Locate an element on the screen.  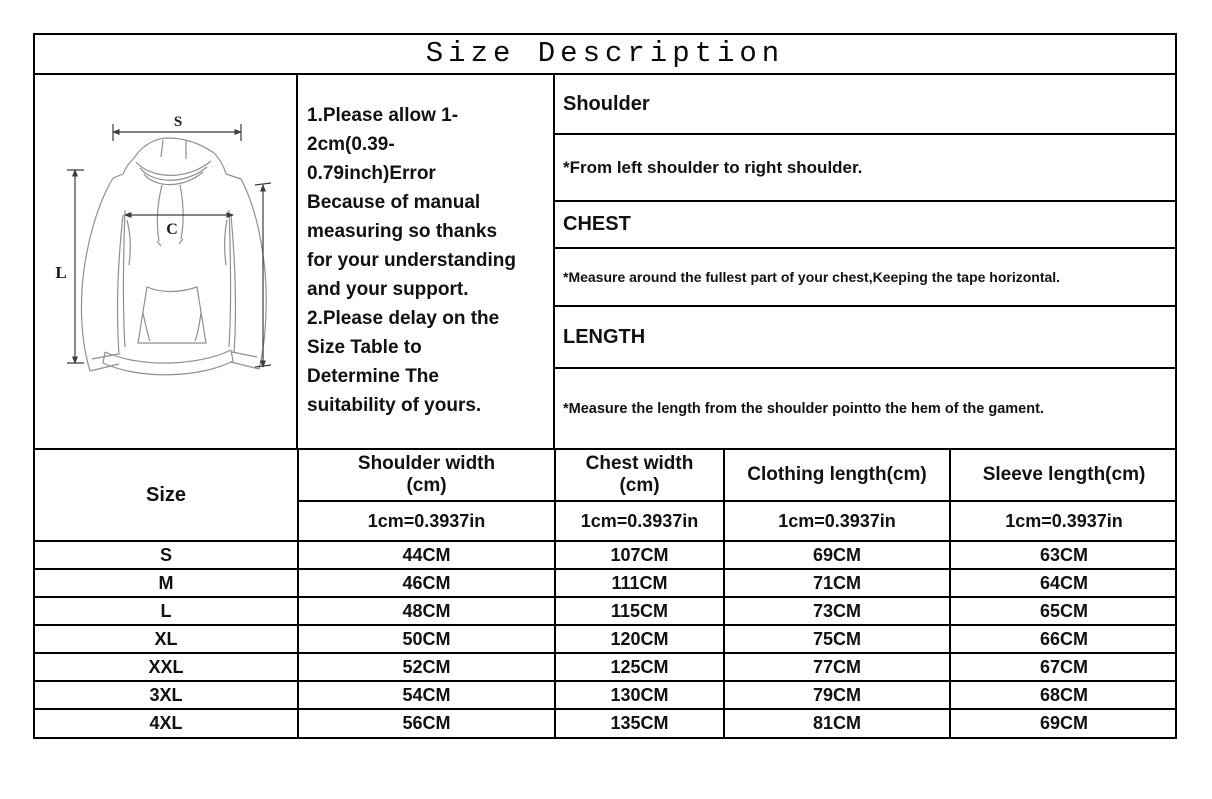
chest-value: 135CM is located at coordinates (639, 722).